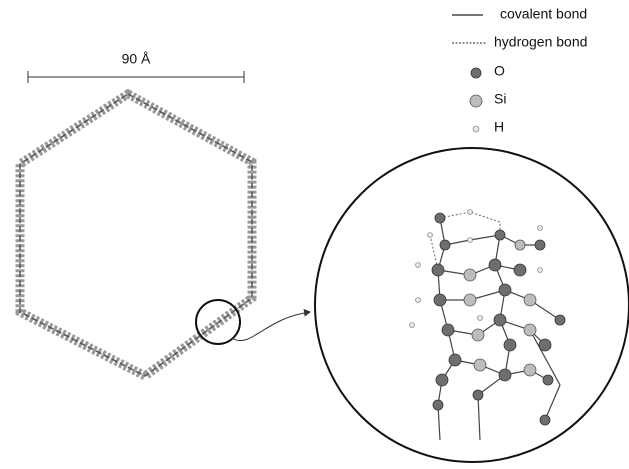 The height and width of the screenshot is (469, 629). I want to click on legend-o-symbol, so click(476, 73).